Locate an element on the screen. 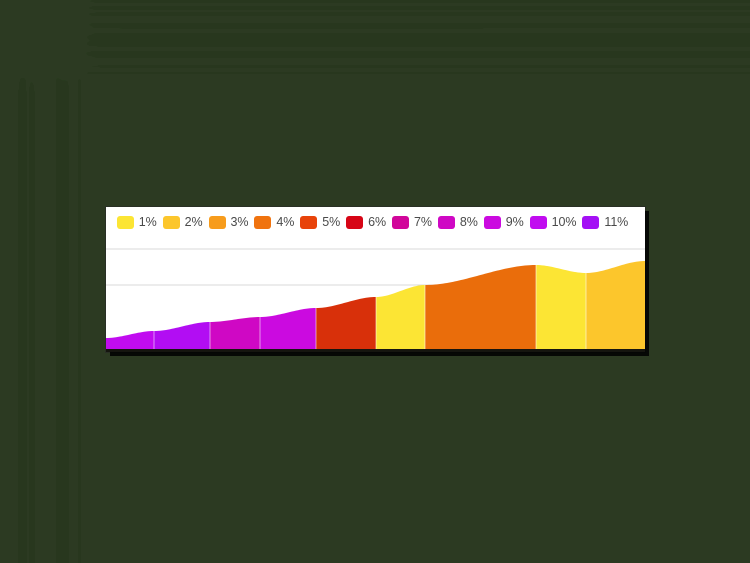 This screenshot has height=563, width=750. legend-item: 1% is located at coordinates (139, 222).